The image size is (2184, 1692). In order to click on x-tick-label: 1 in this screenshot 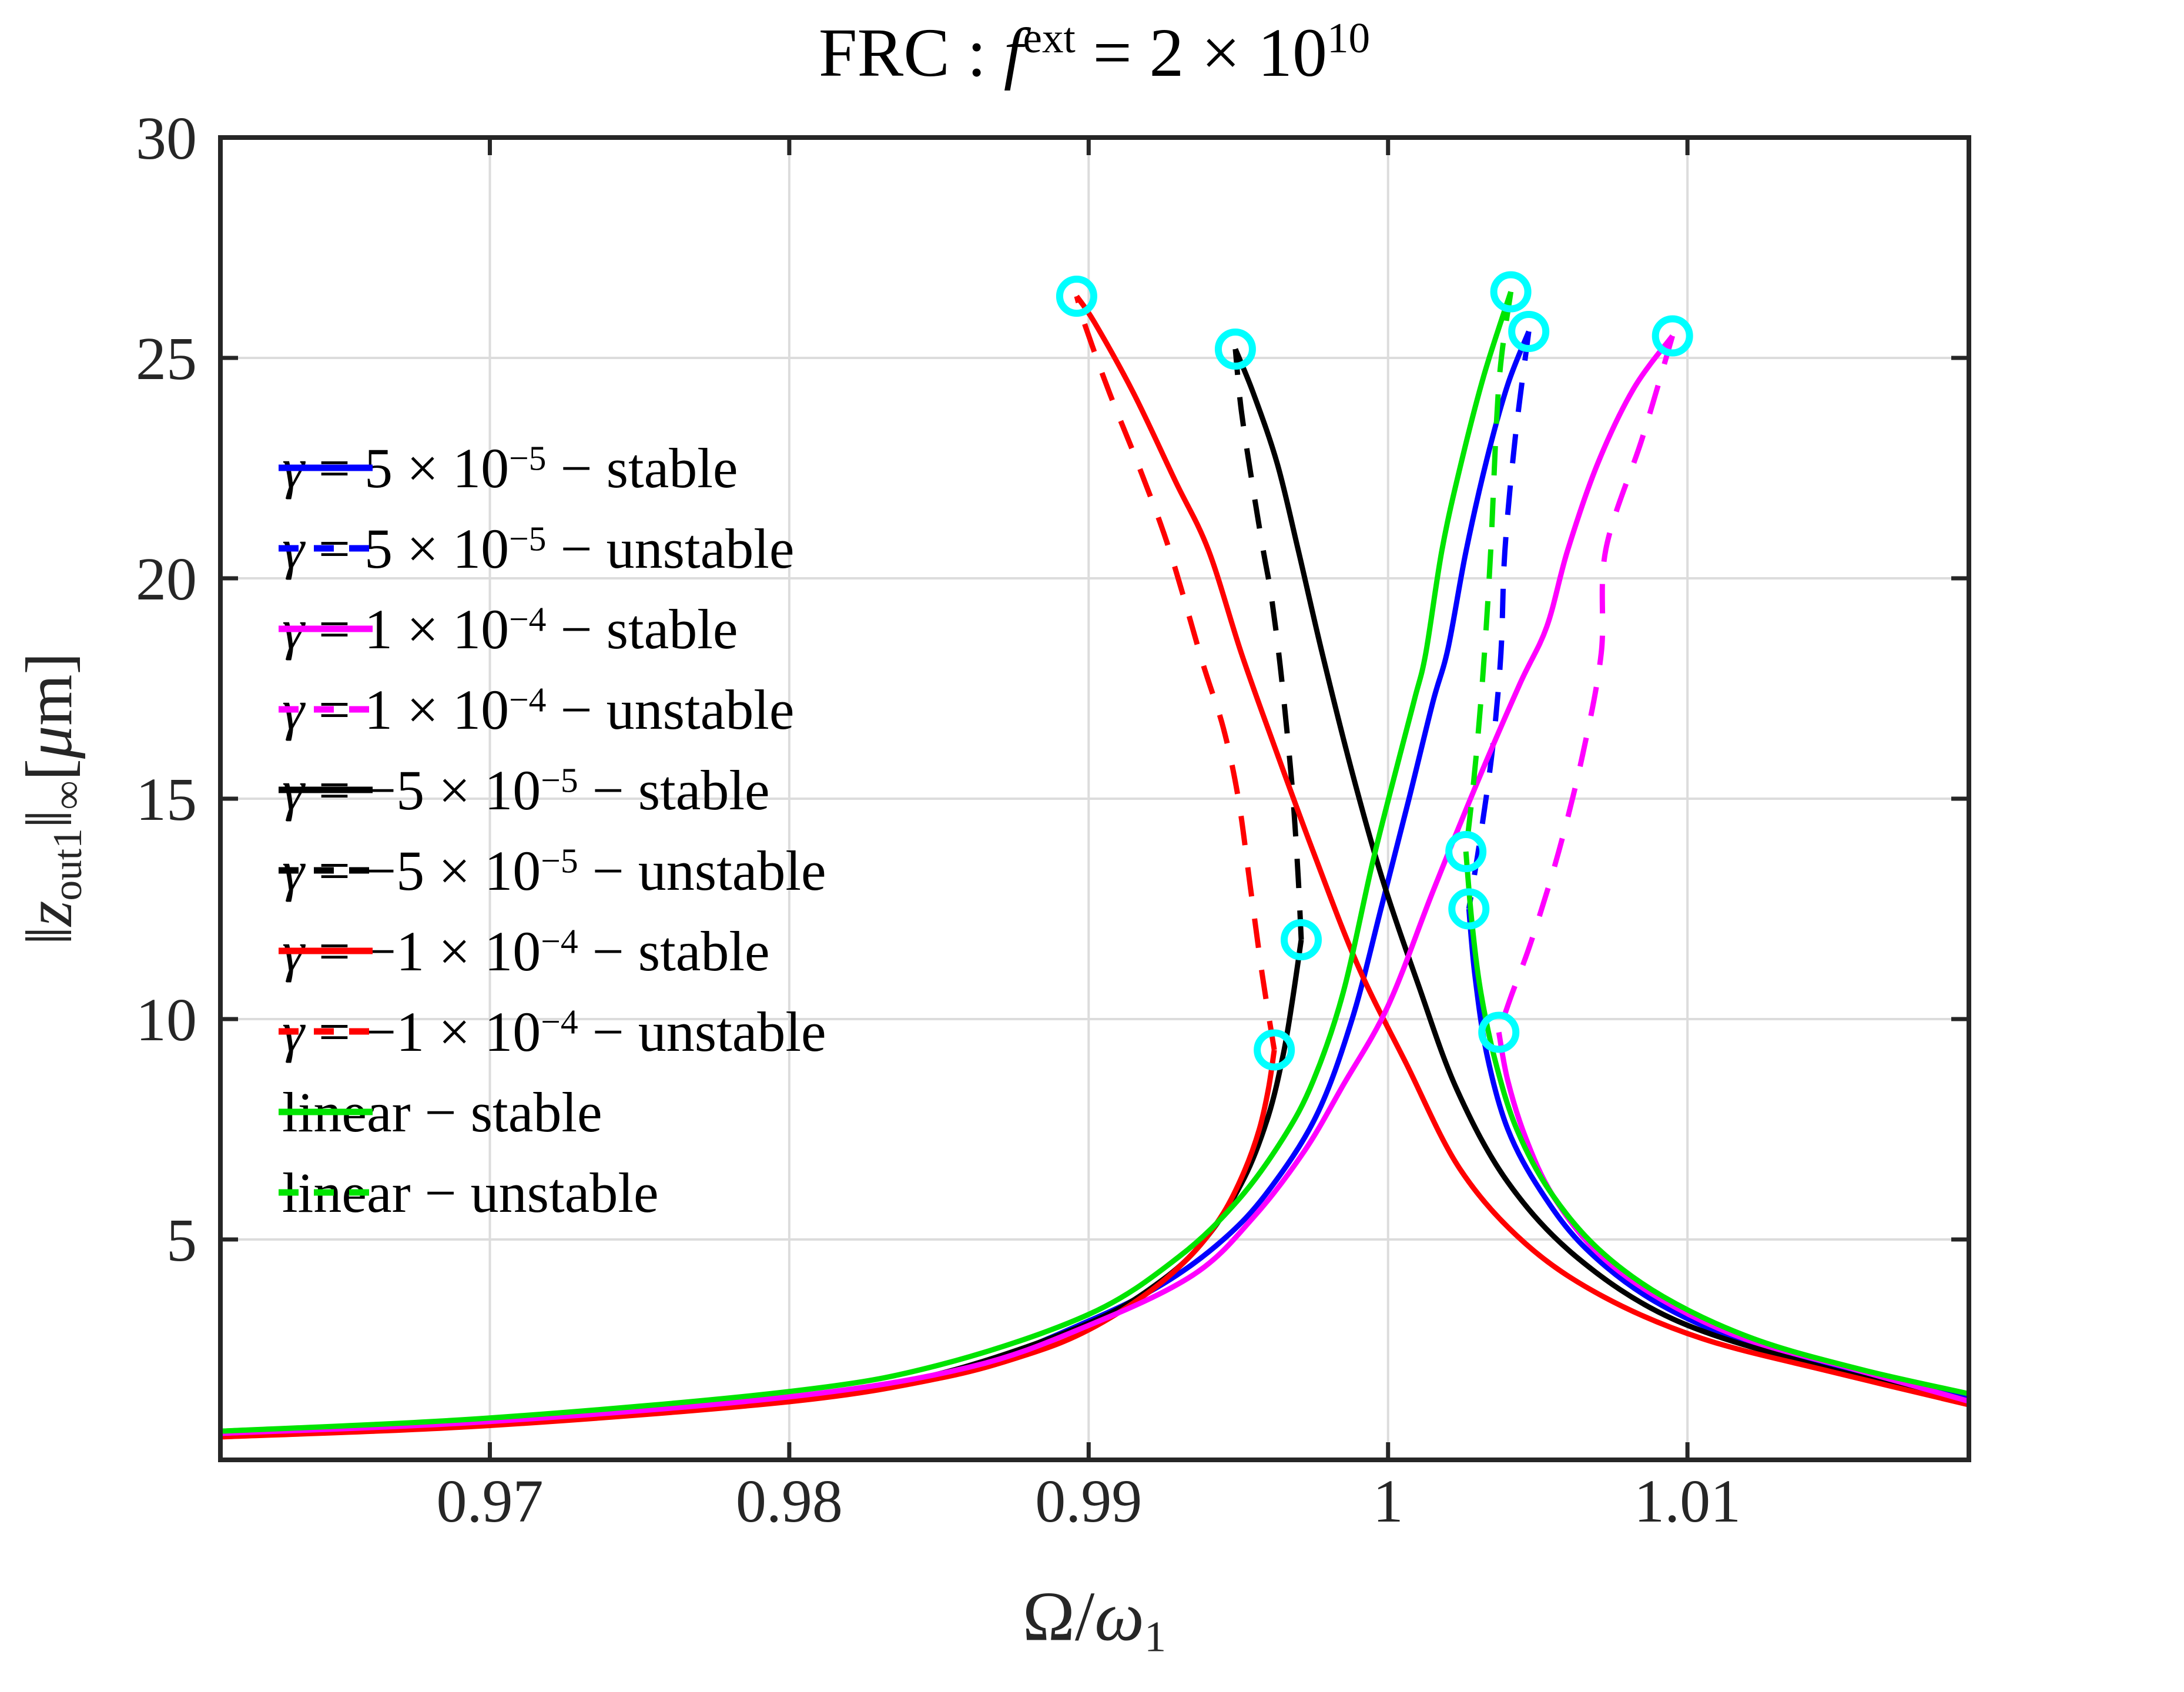, I will do `click(1388, 1501)`.